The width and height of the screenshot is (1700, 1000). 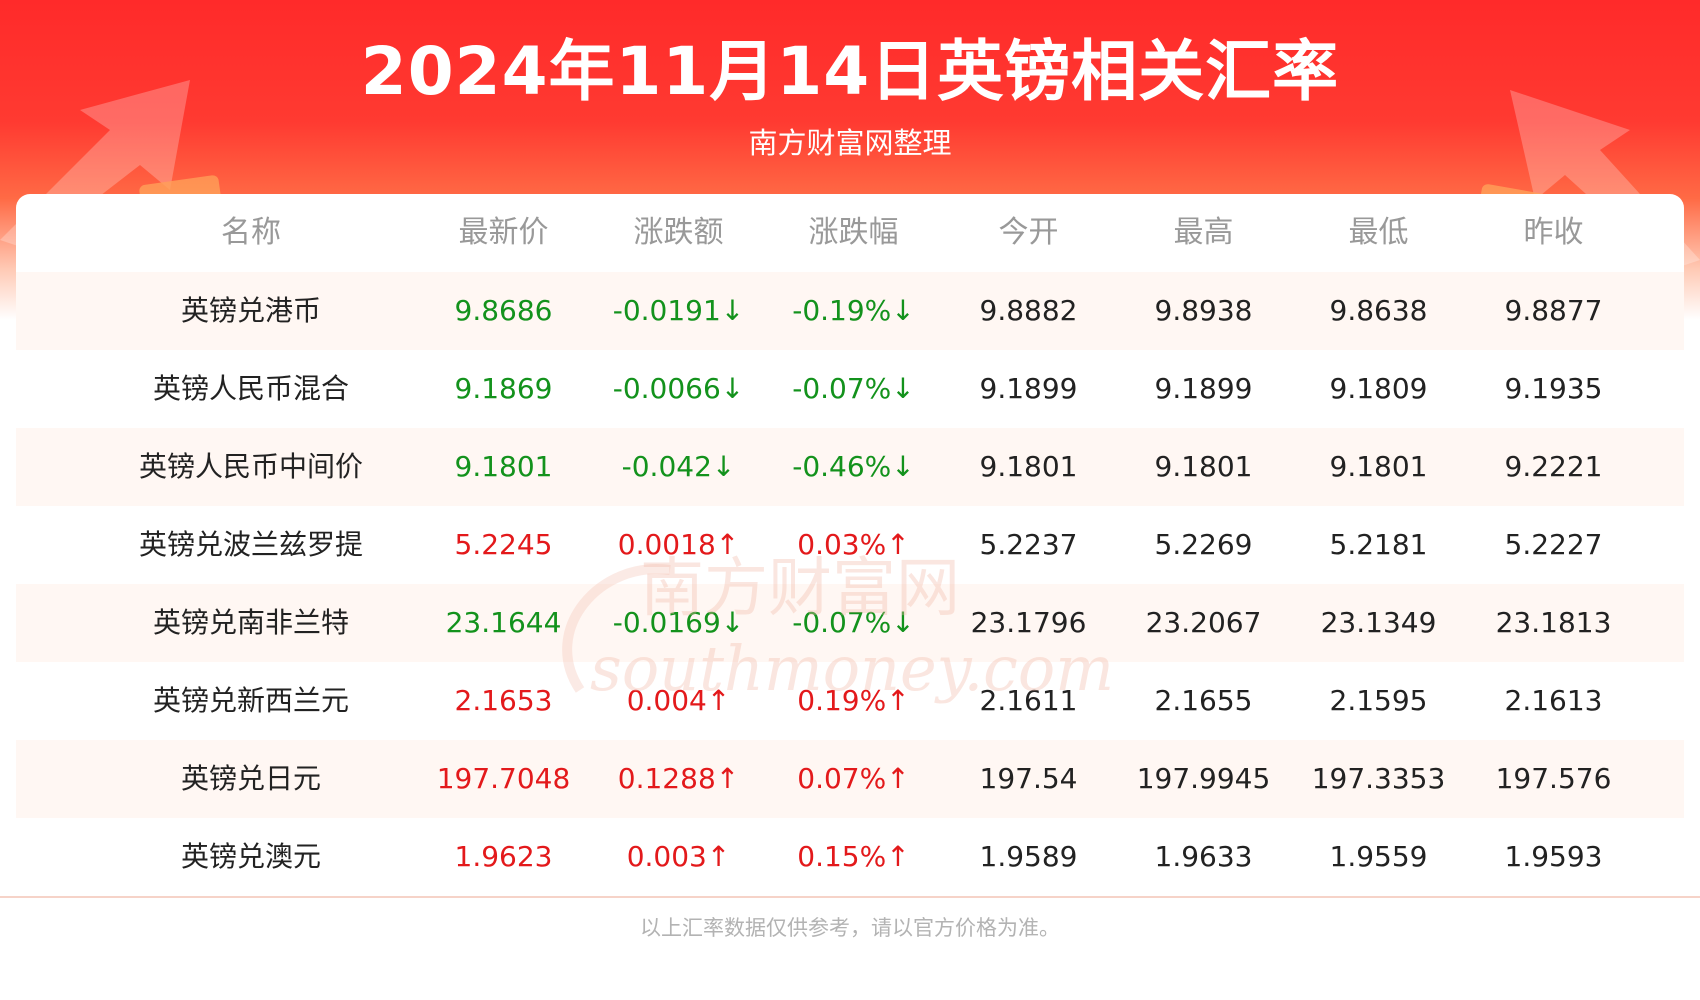 What do you see at coordinates (1028, 466) in the screenshot?
I see `row-open: 9.1801` at bounding box center [1028, 466].